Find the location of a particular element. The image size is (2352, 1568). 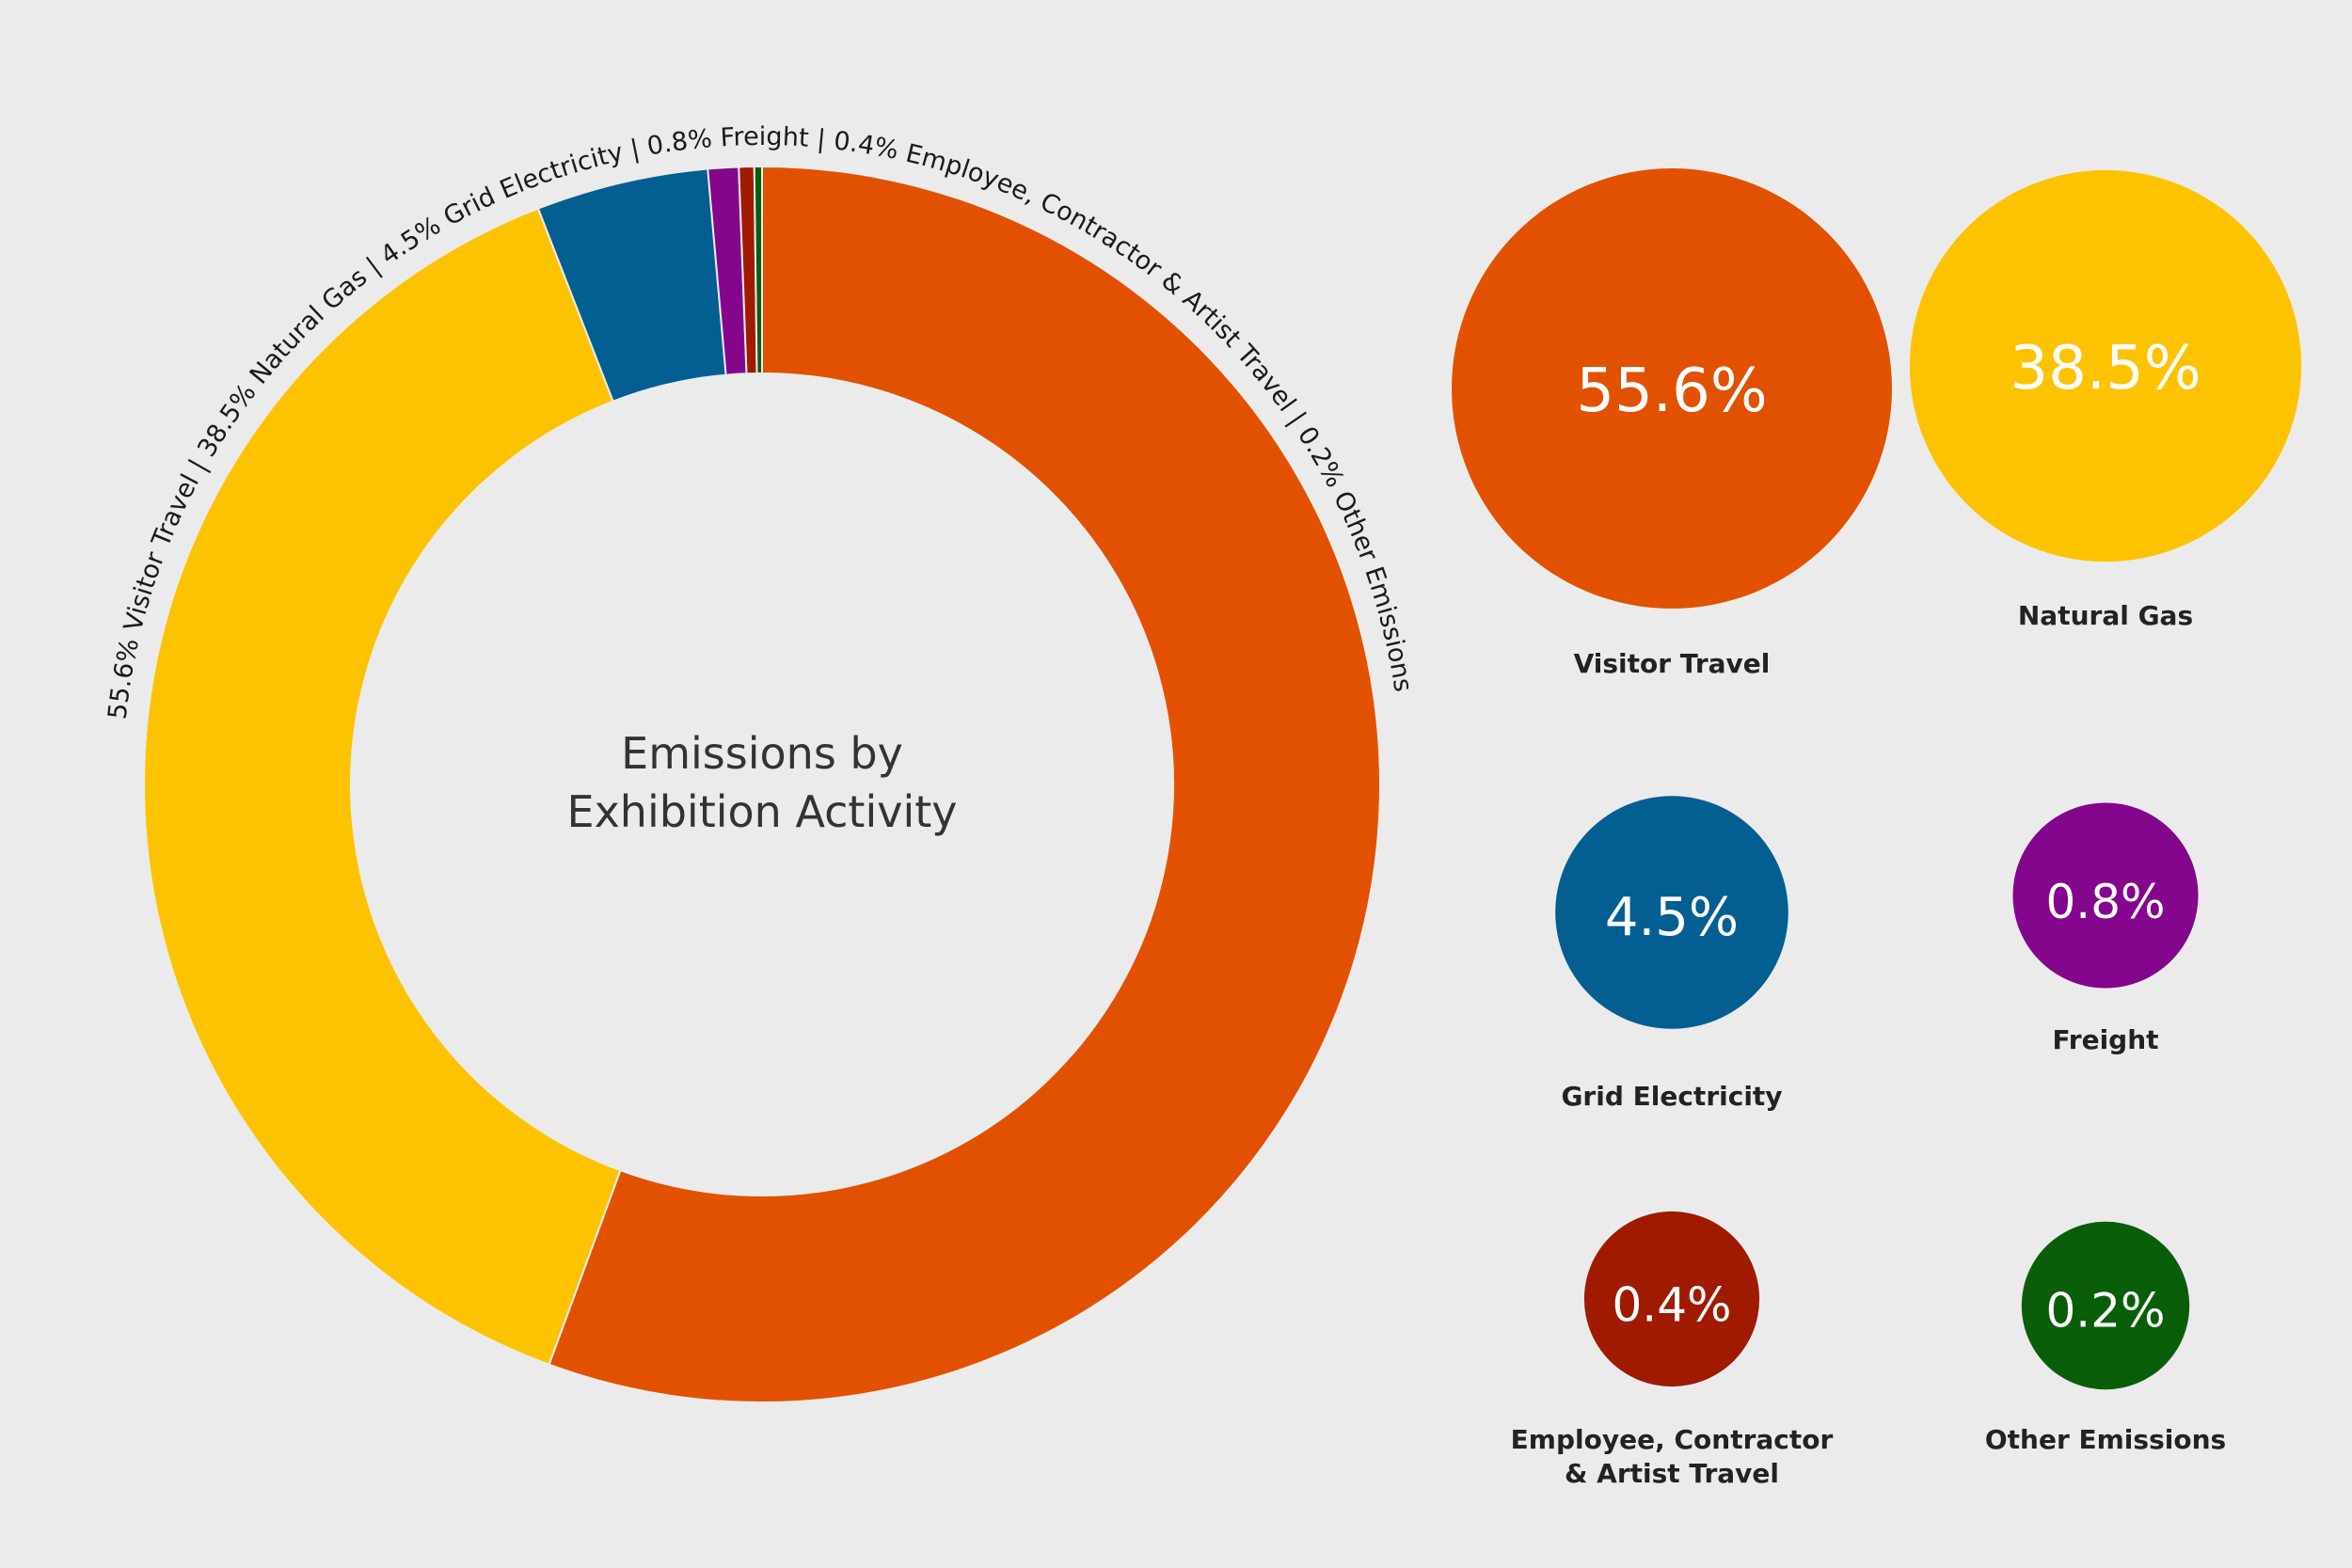

bubble-value-employee-contractor-and-artist-travel: 0.4% is located at coordinates (1671, 1304).